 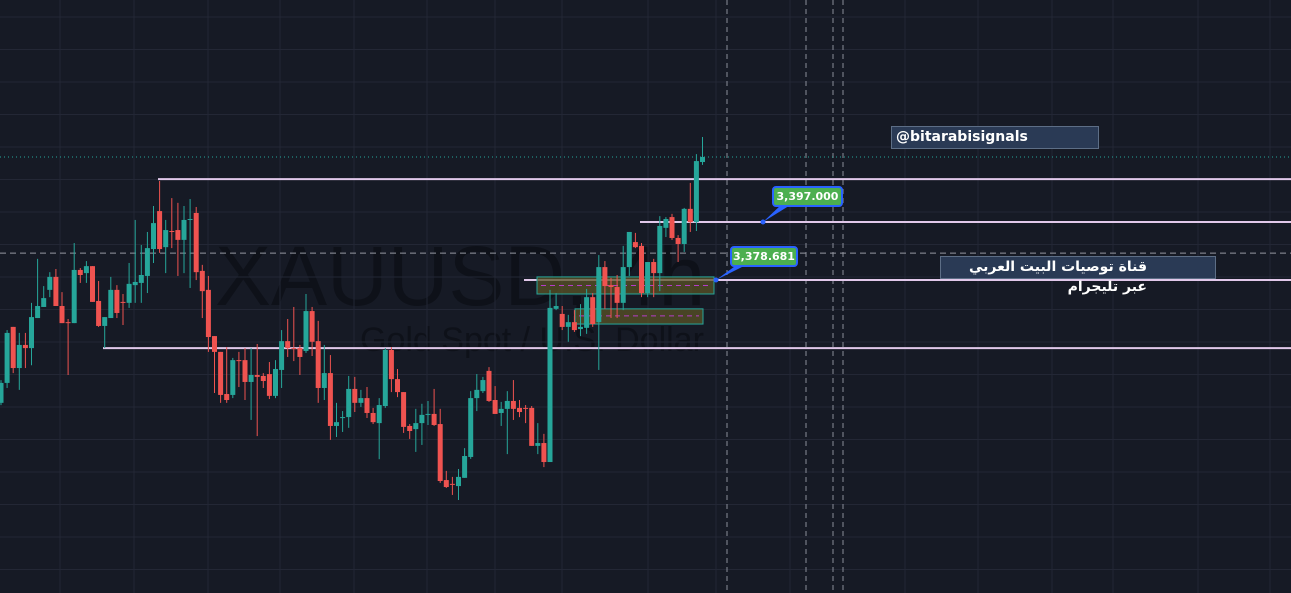 What do you see at coordinates (752, 243) in the screenshot?
I see `overlay` at bounding box center [752, 243].